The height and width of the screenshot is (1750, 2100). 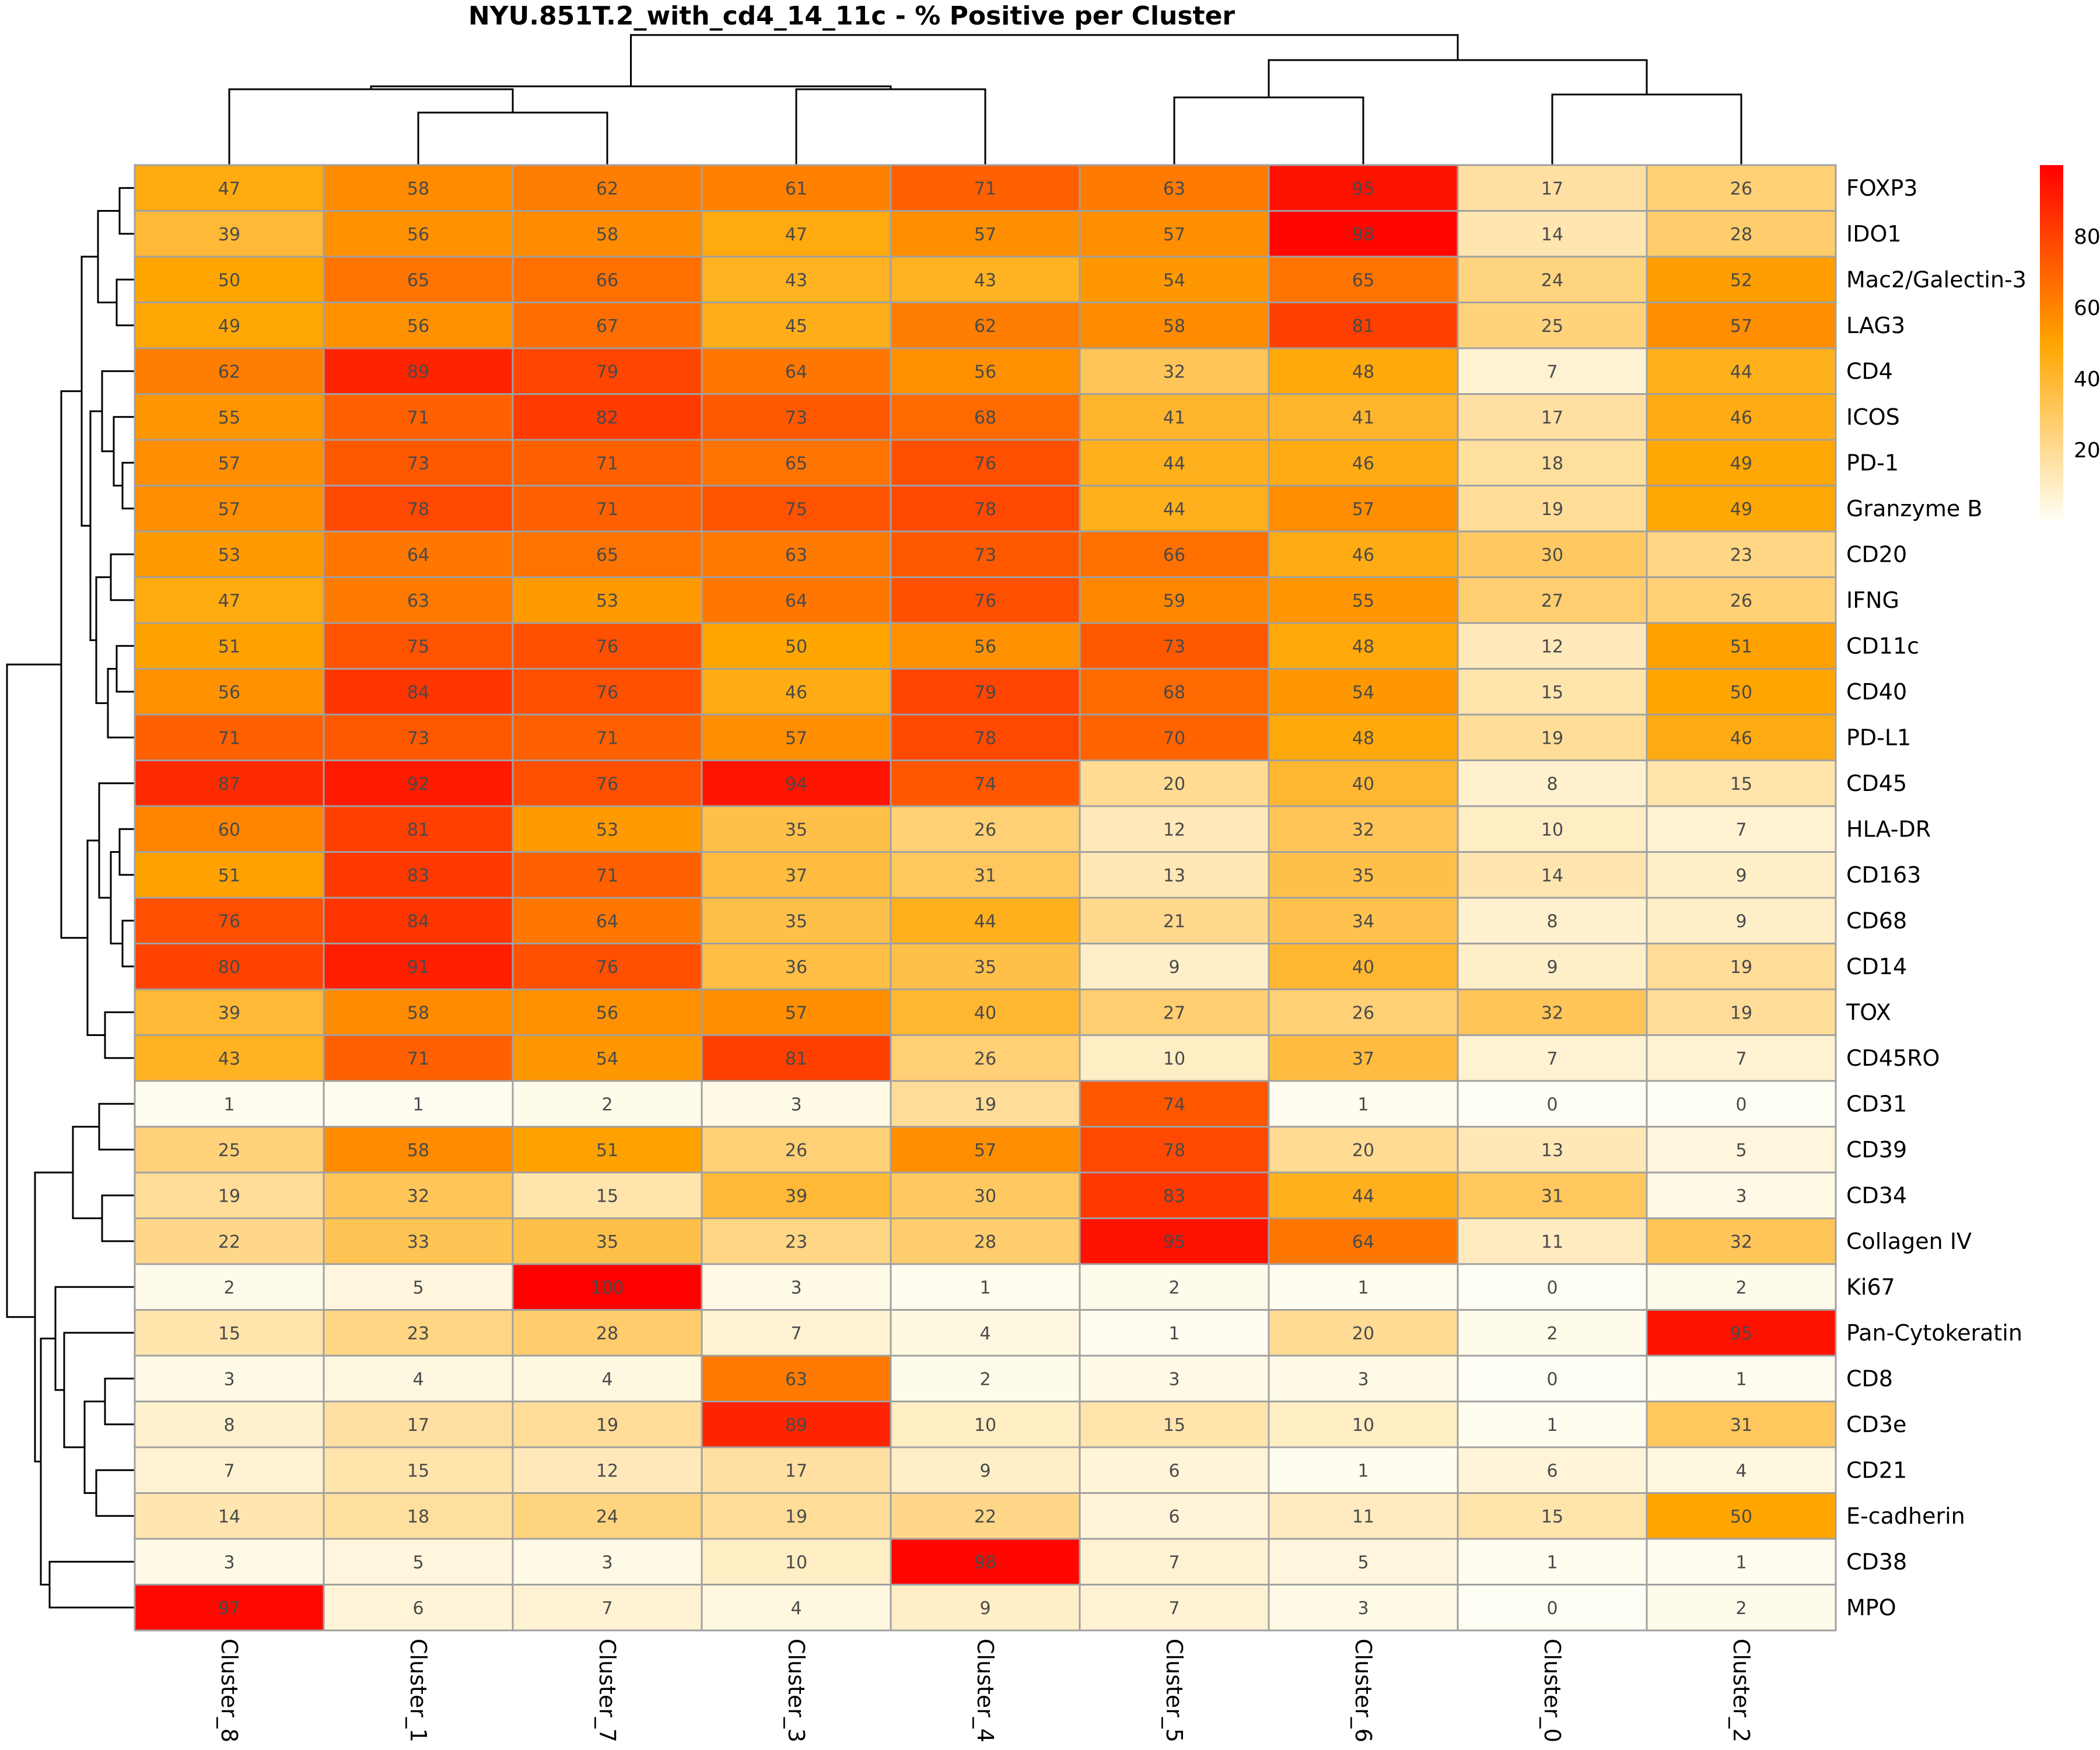 I want to click on cell-value-label: 43, so click(x=985, y=280).